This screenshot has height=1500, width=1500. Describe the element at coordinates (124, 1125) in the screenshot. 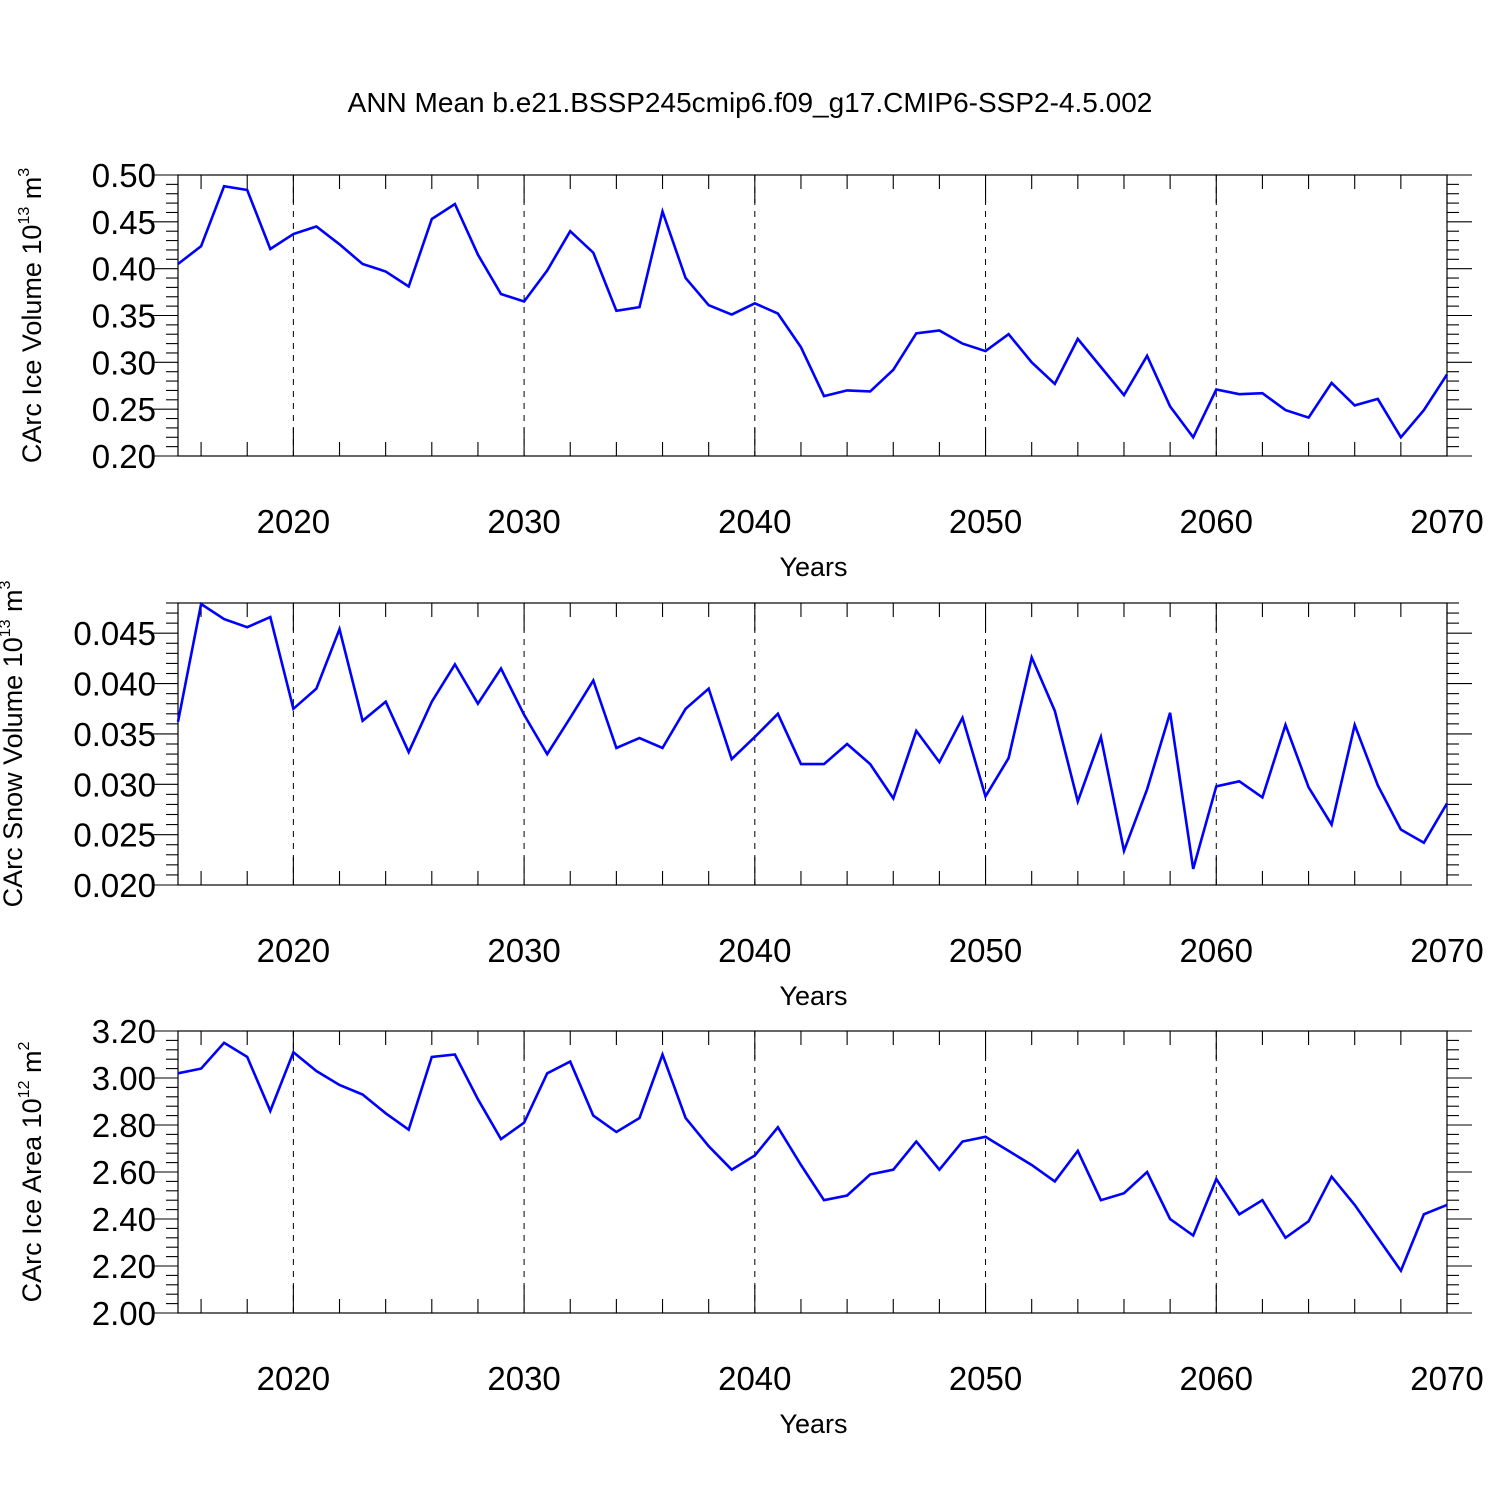

I see `y-tick-label: 2.80` at that location.